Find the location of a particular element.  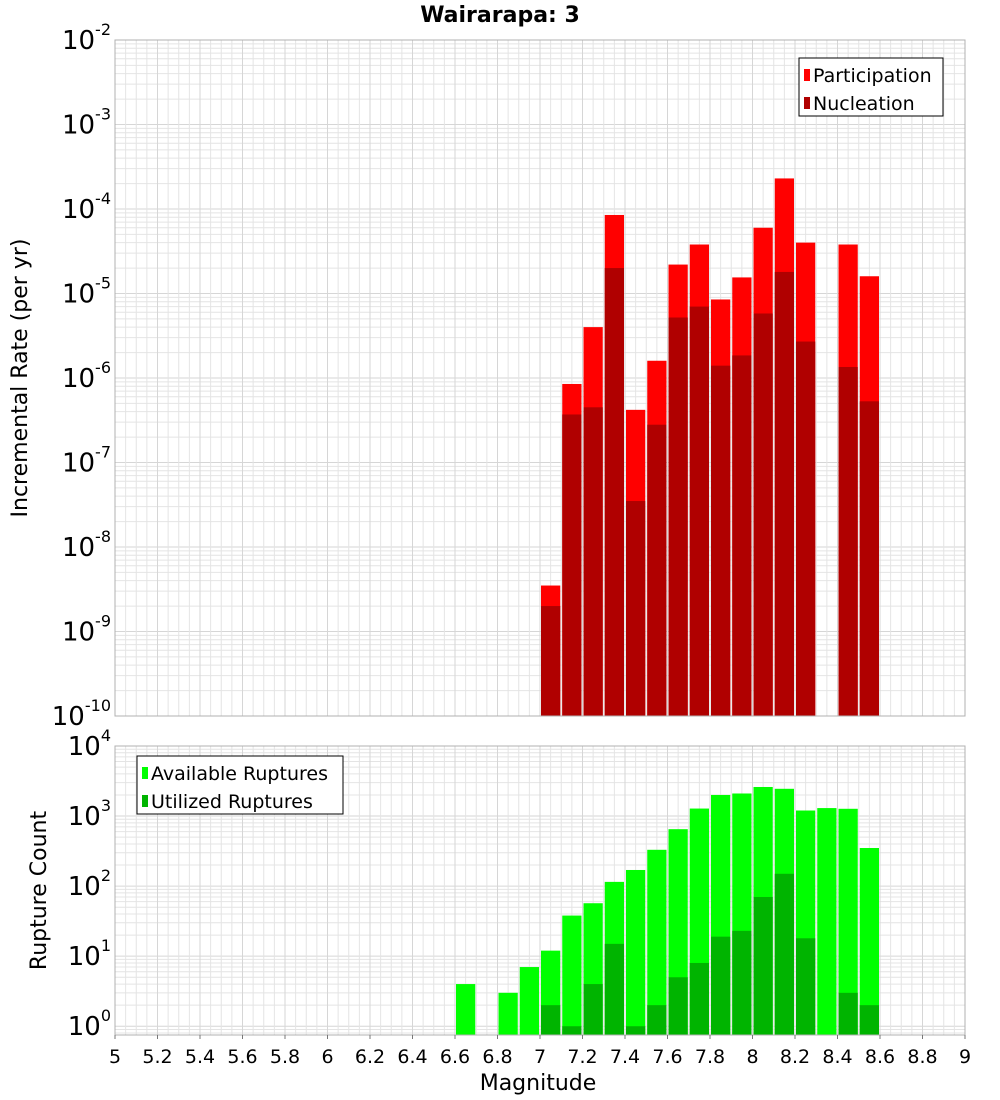

x-tick-label: 8.8 is located at coordinates (922, 1057).